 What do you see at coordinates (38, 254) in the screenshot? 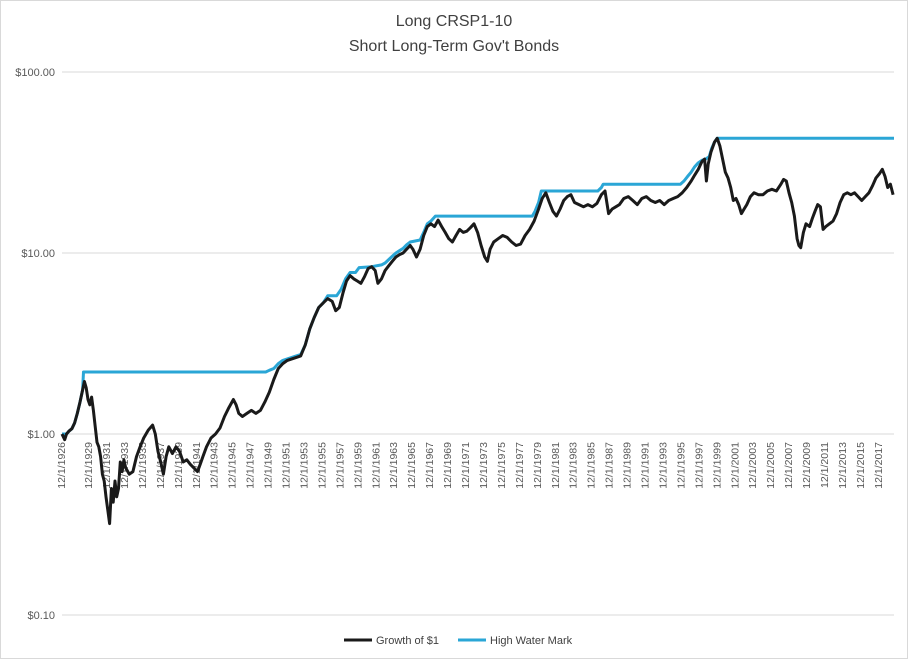
I see `y-tick-label: $10.00` at bounding box center [38, 254].